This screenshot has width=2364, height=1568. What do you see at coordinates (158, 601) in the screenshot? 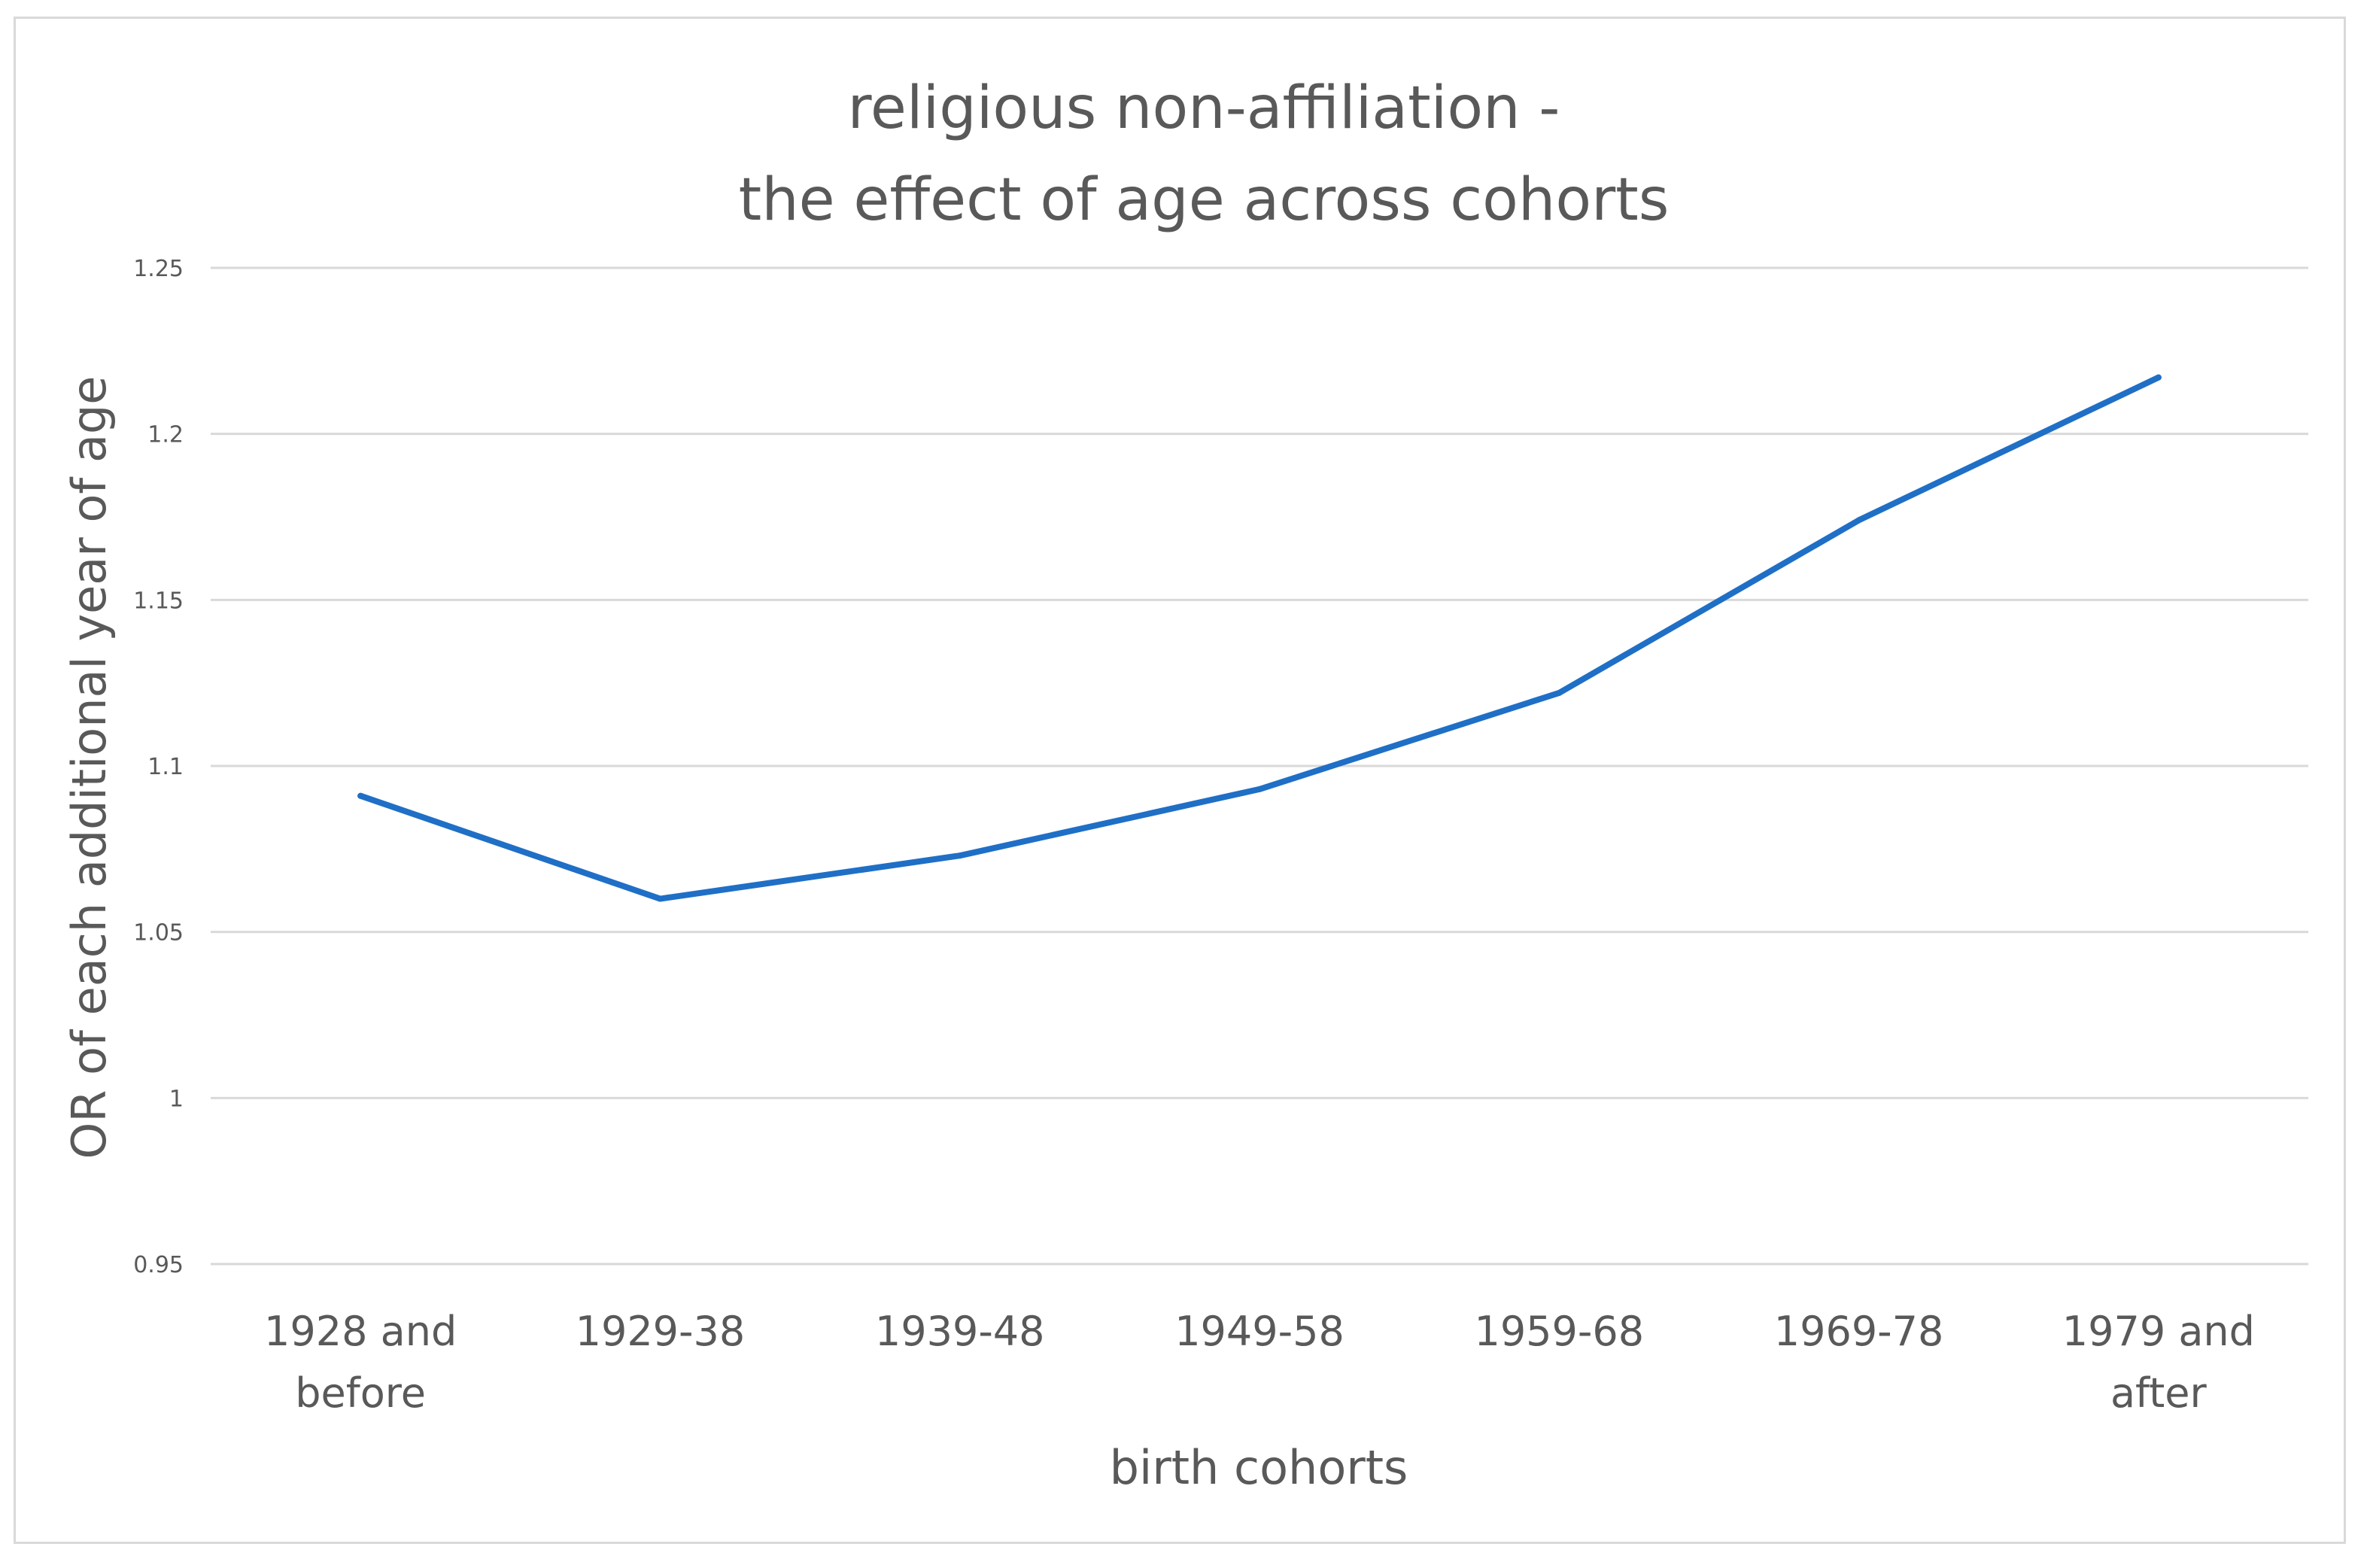
I see `y-tick-label: 1.15` at bounding box center [158, 601].